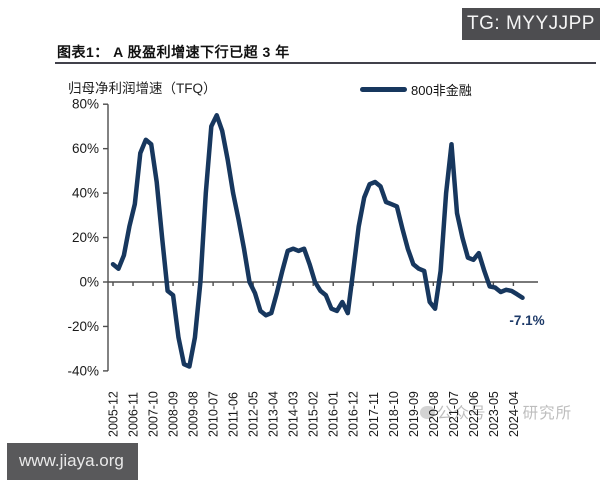 The height and width of the screenshot is (480, 600). Describe the element at coordinates (194, 414) in the screenshot. I see `svg-text: 2009-08` at that location.